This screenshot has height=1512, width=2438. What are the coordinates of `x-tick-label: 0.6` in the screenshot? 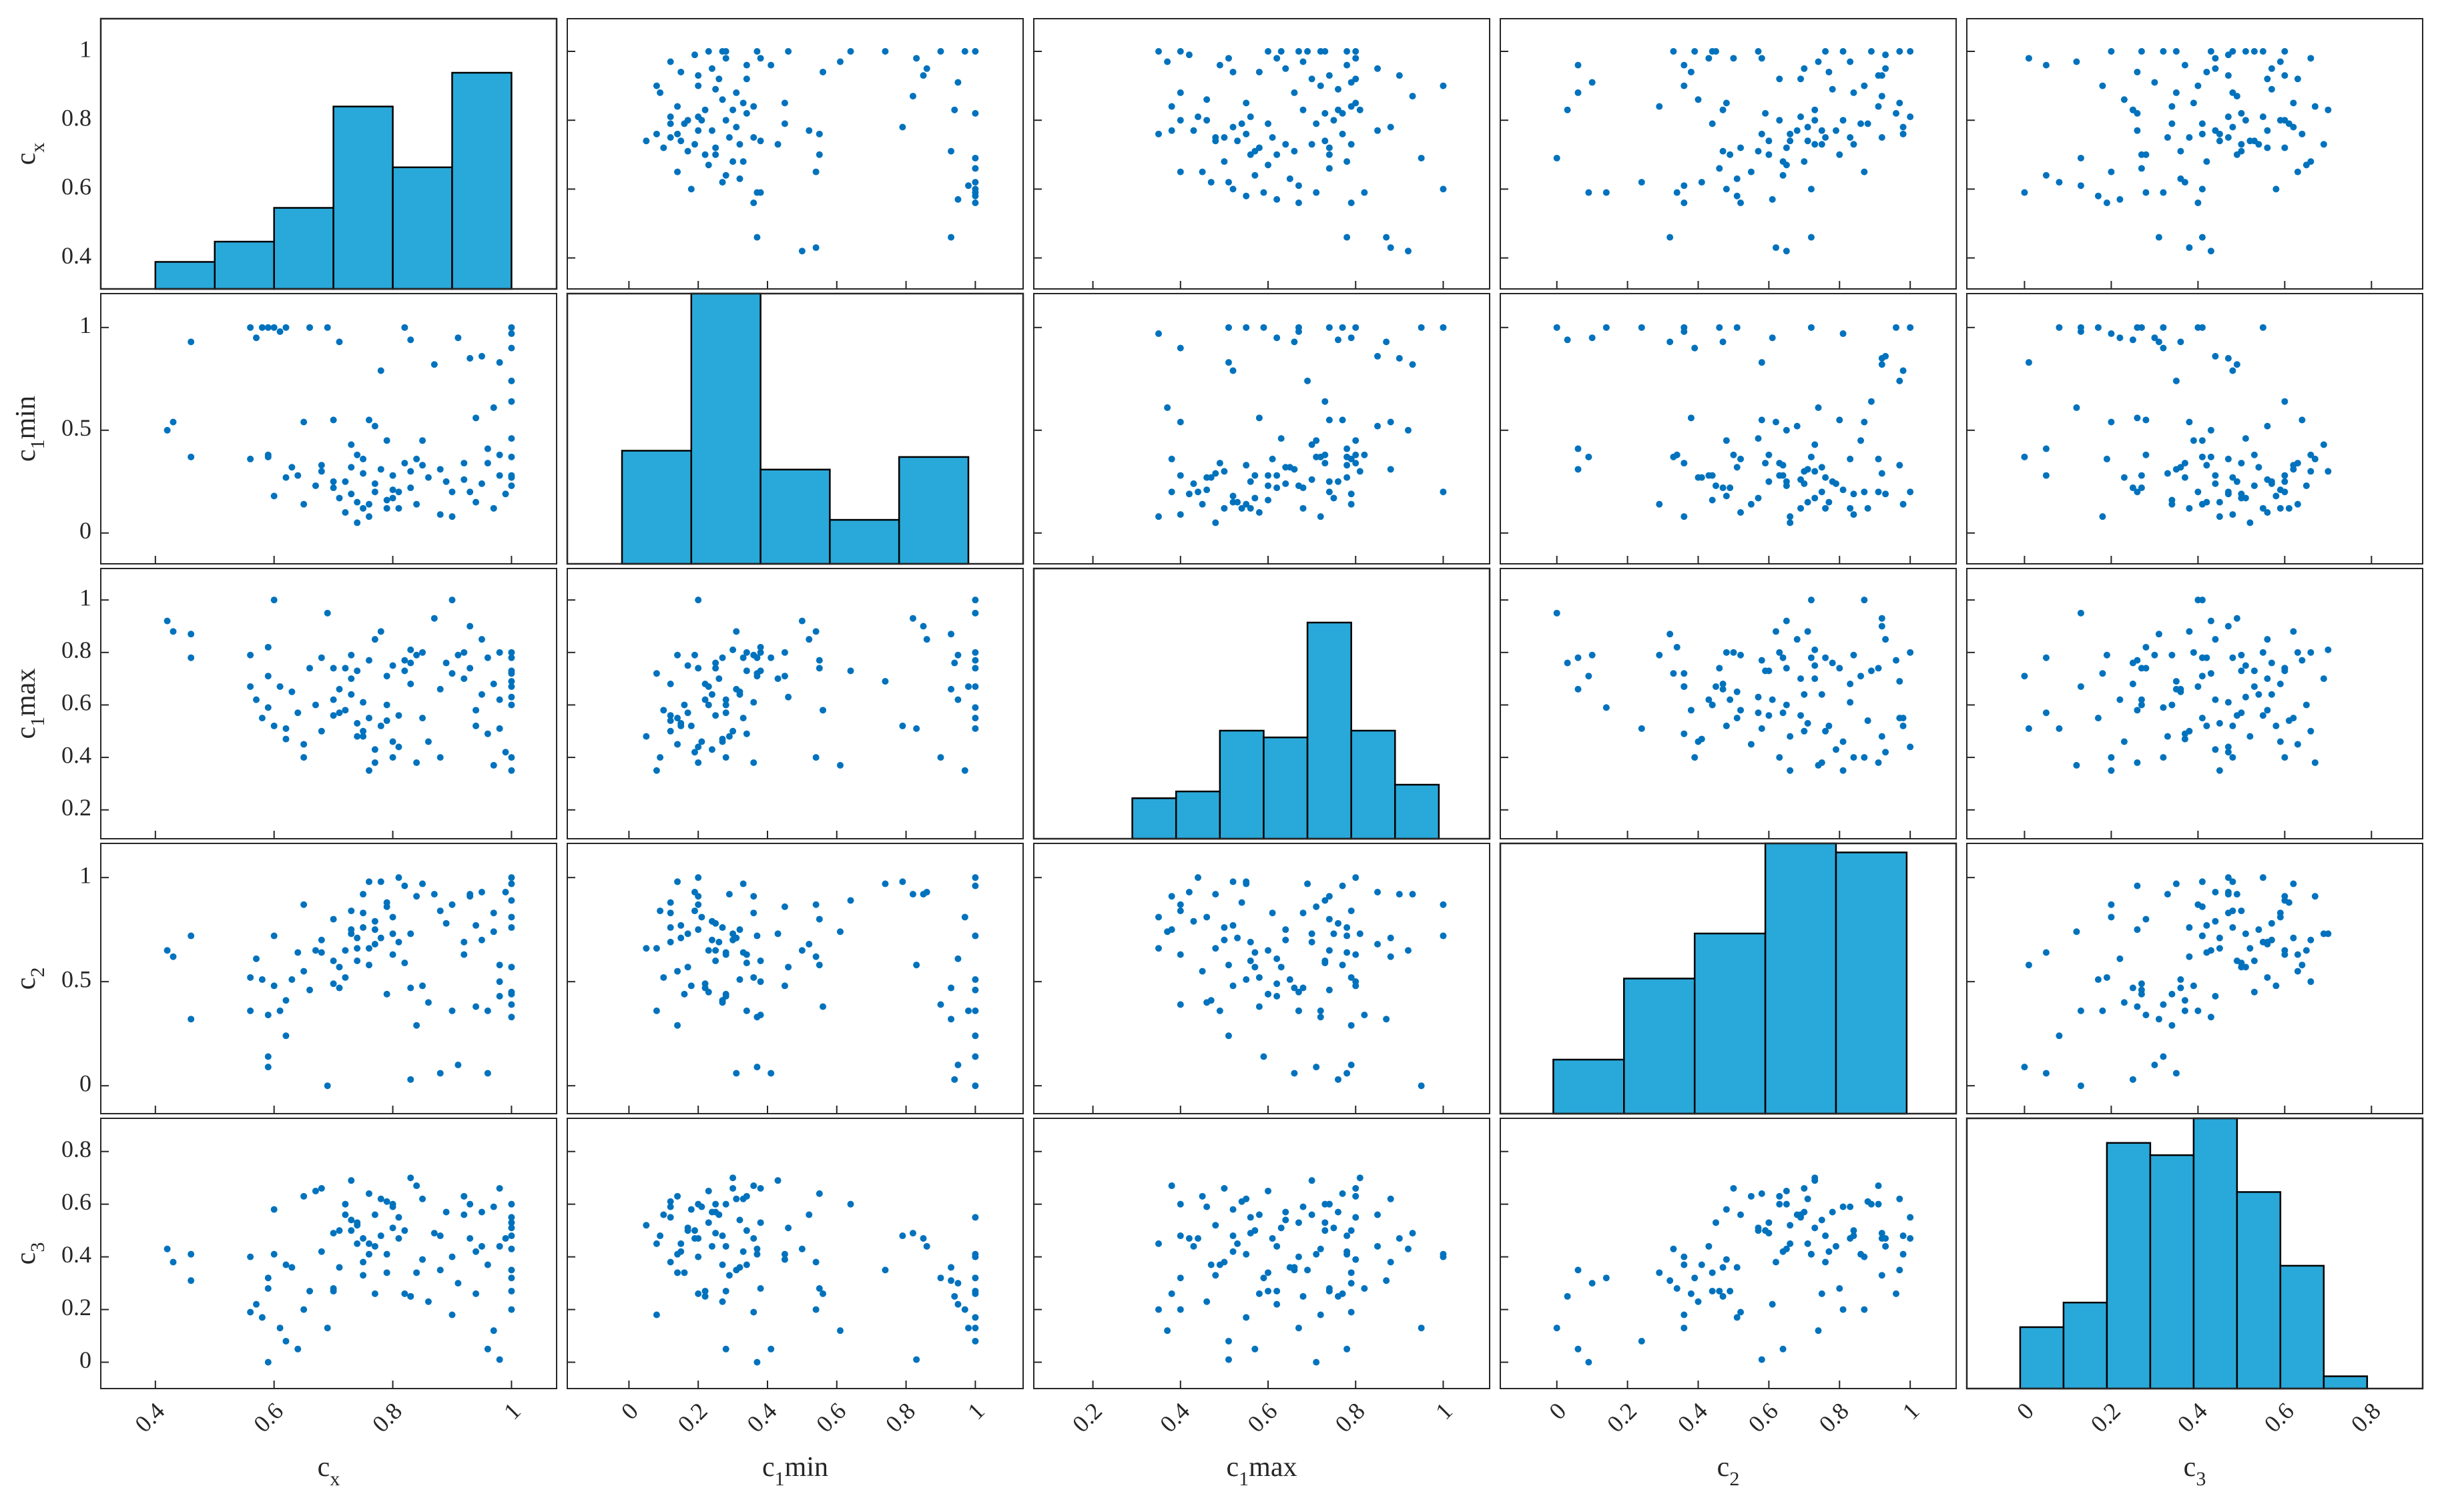 It's located at (1763, 1417).